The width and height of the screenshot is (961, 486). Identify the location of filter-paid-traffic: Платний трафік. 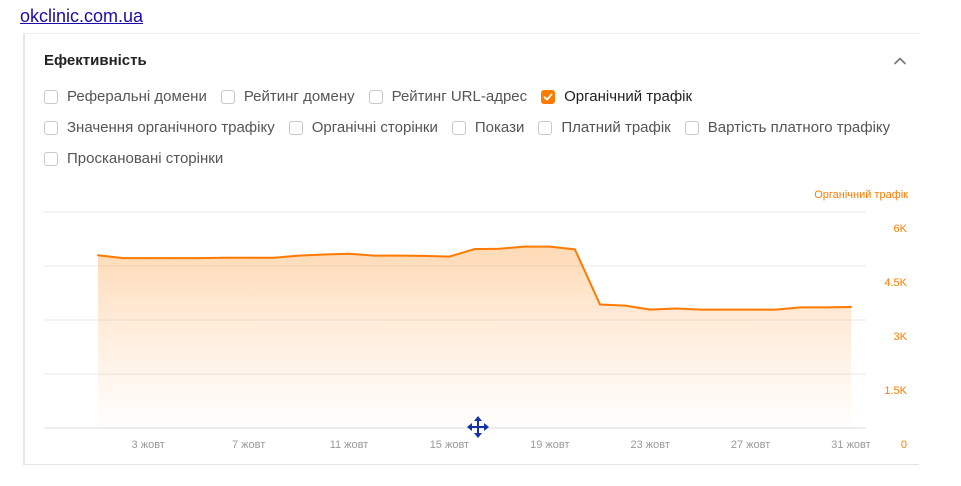
(604, 127).